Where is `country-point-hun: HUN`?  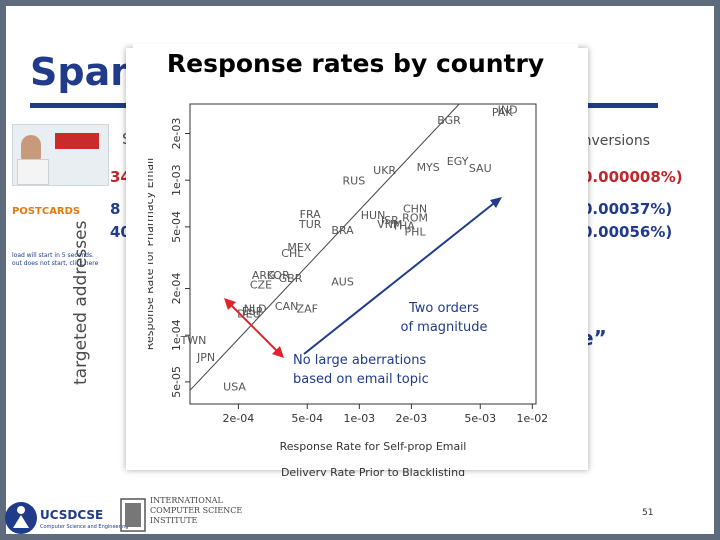
country-point-hun: HUN is located at coordinates (373, 215).